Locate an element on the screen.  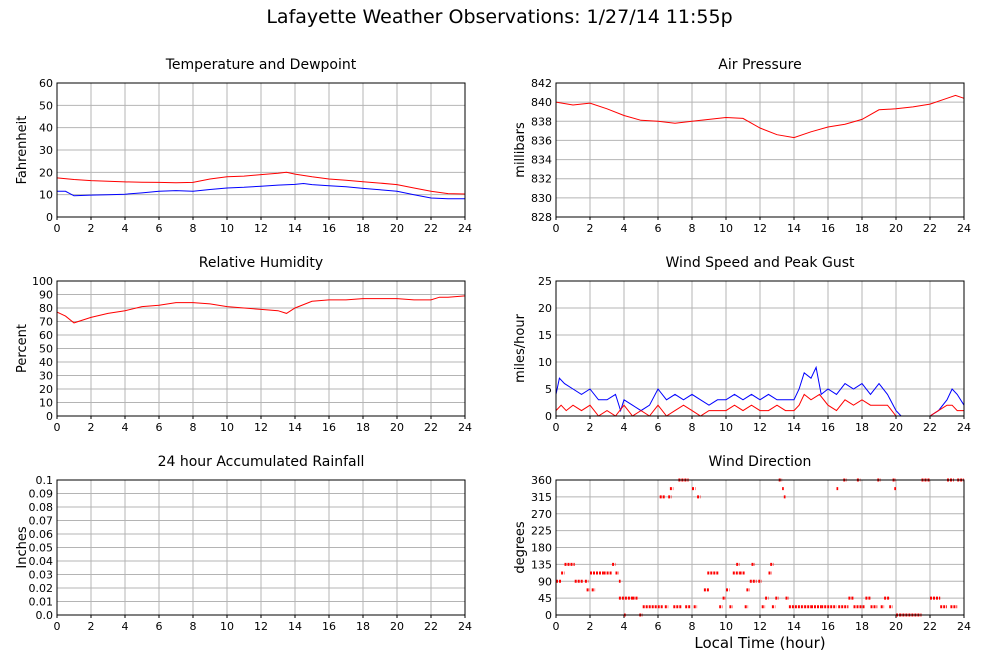
y-tick-label: 838 is located at coordinates (541, 121).